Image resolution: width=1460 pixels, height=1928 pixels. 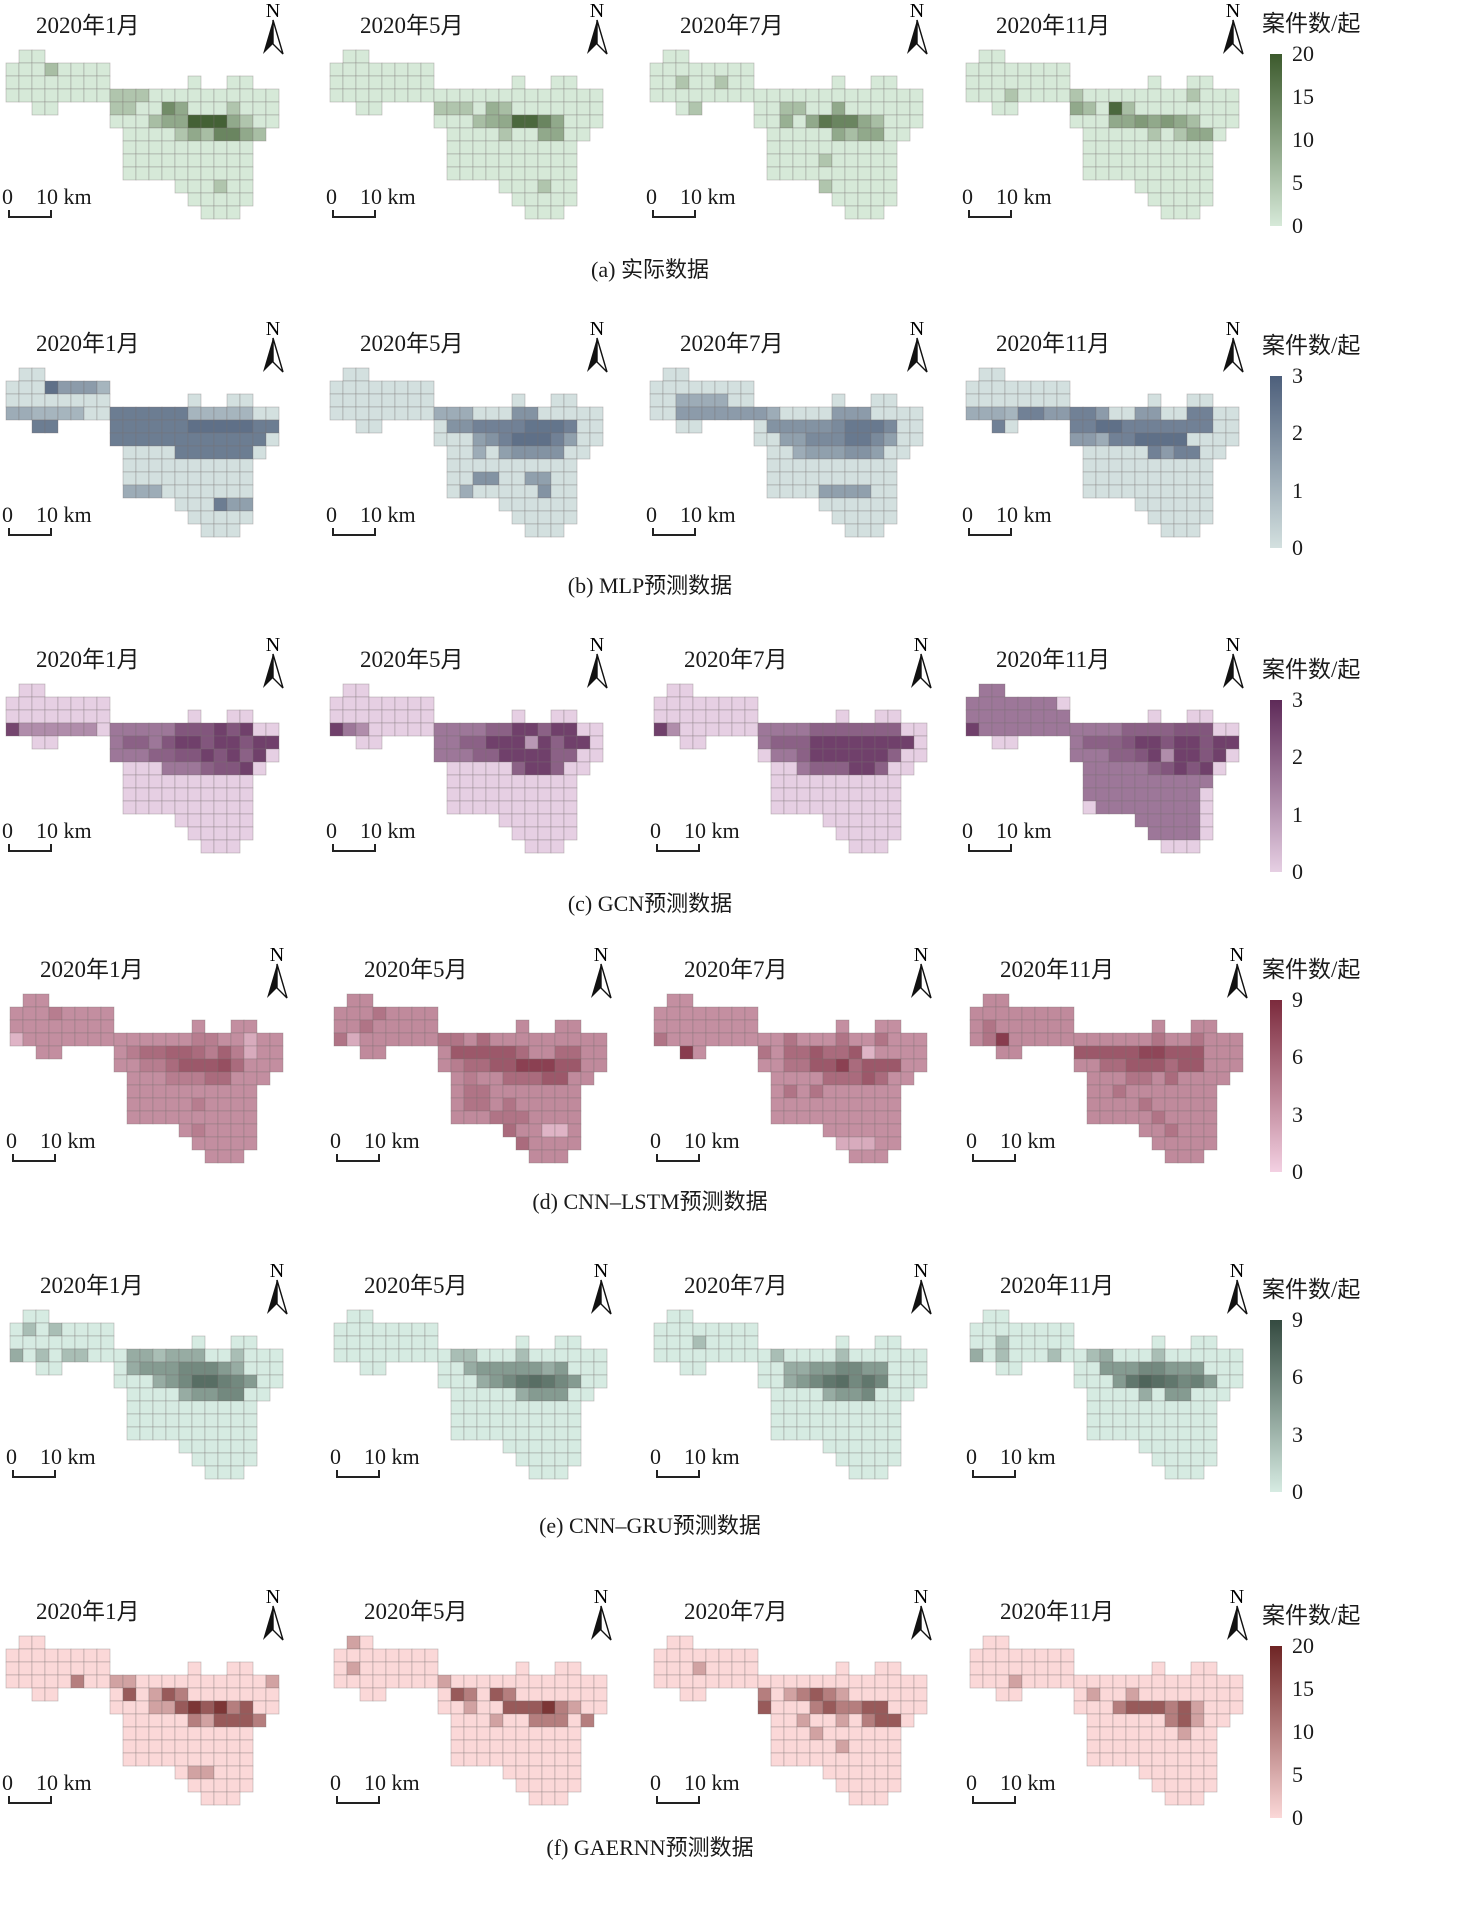 I want to click on legend-tick-label: 15, so click(x=1303, y=96).